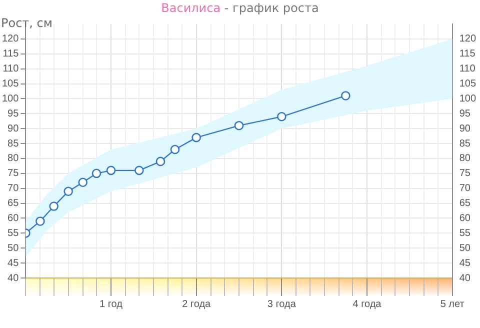  Describe the element at coordinates (465, 114) in the screenshot. I see `y2-tick-label: 95` at that location.